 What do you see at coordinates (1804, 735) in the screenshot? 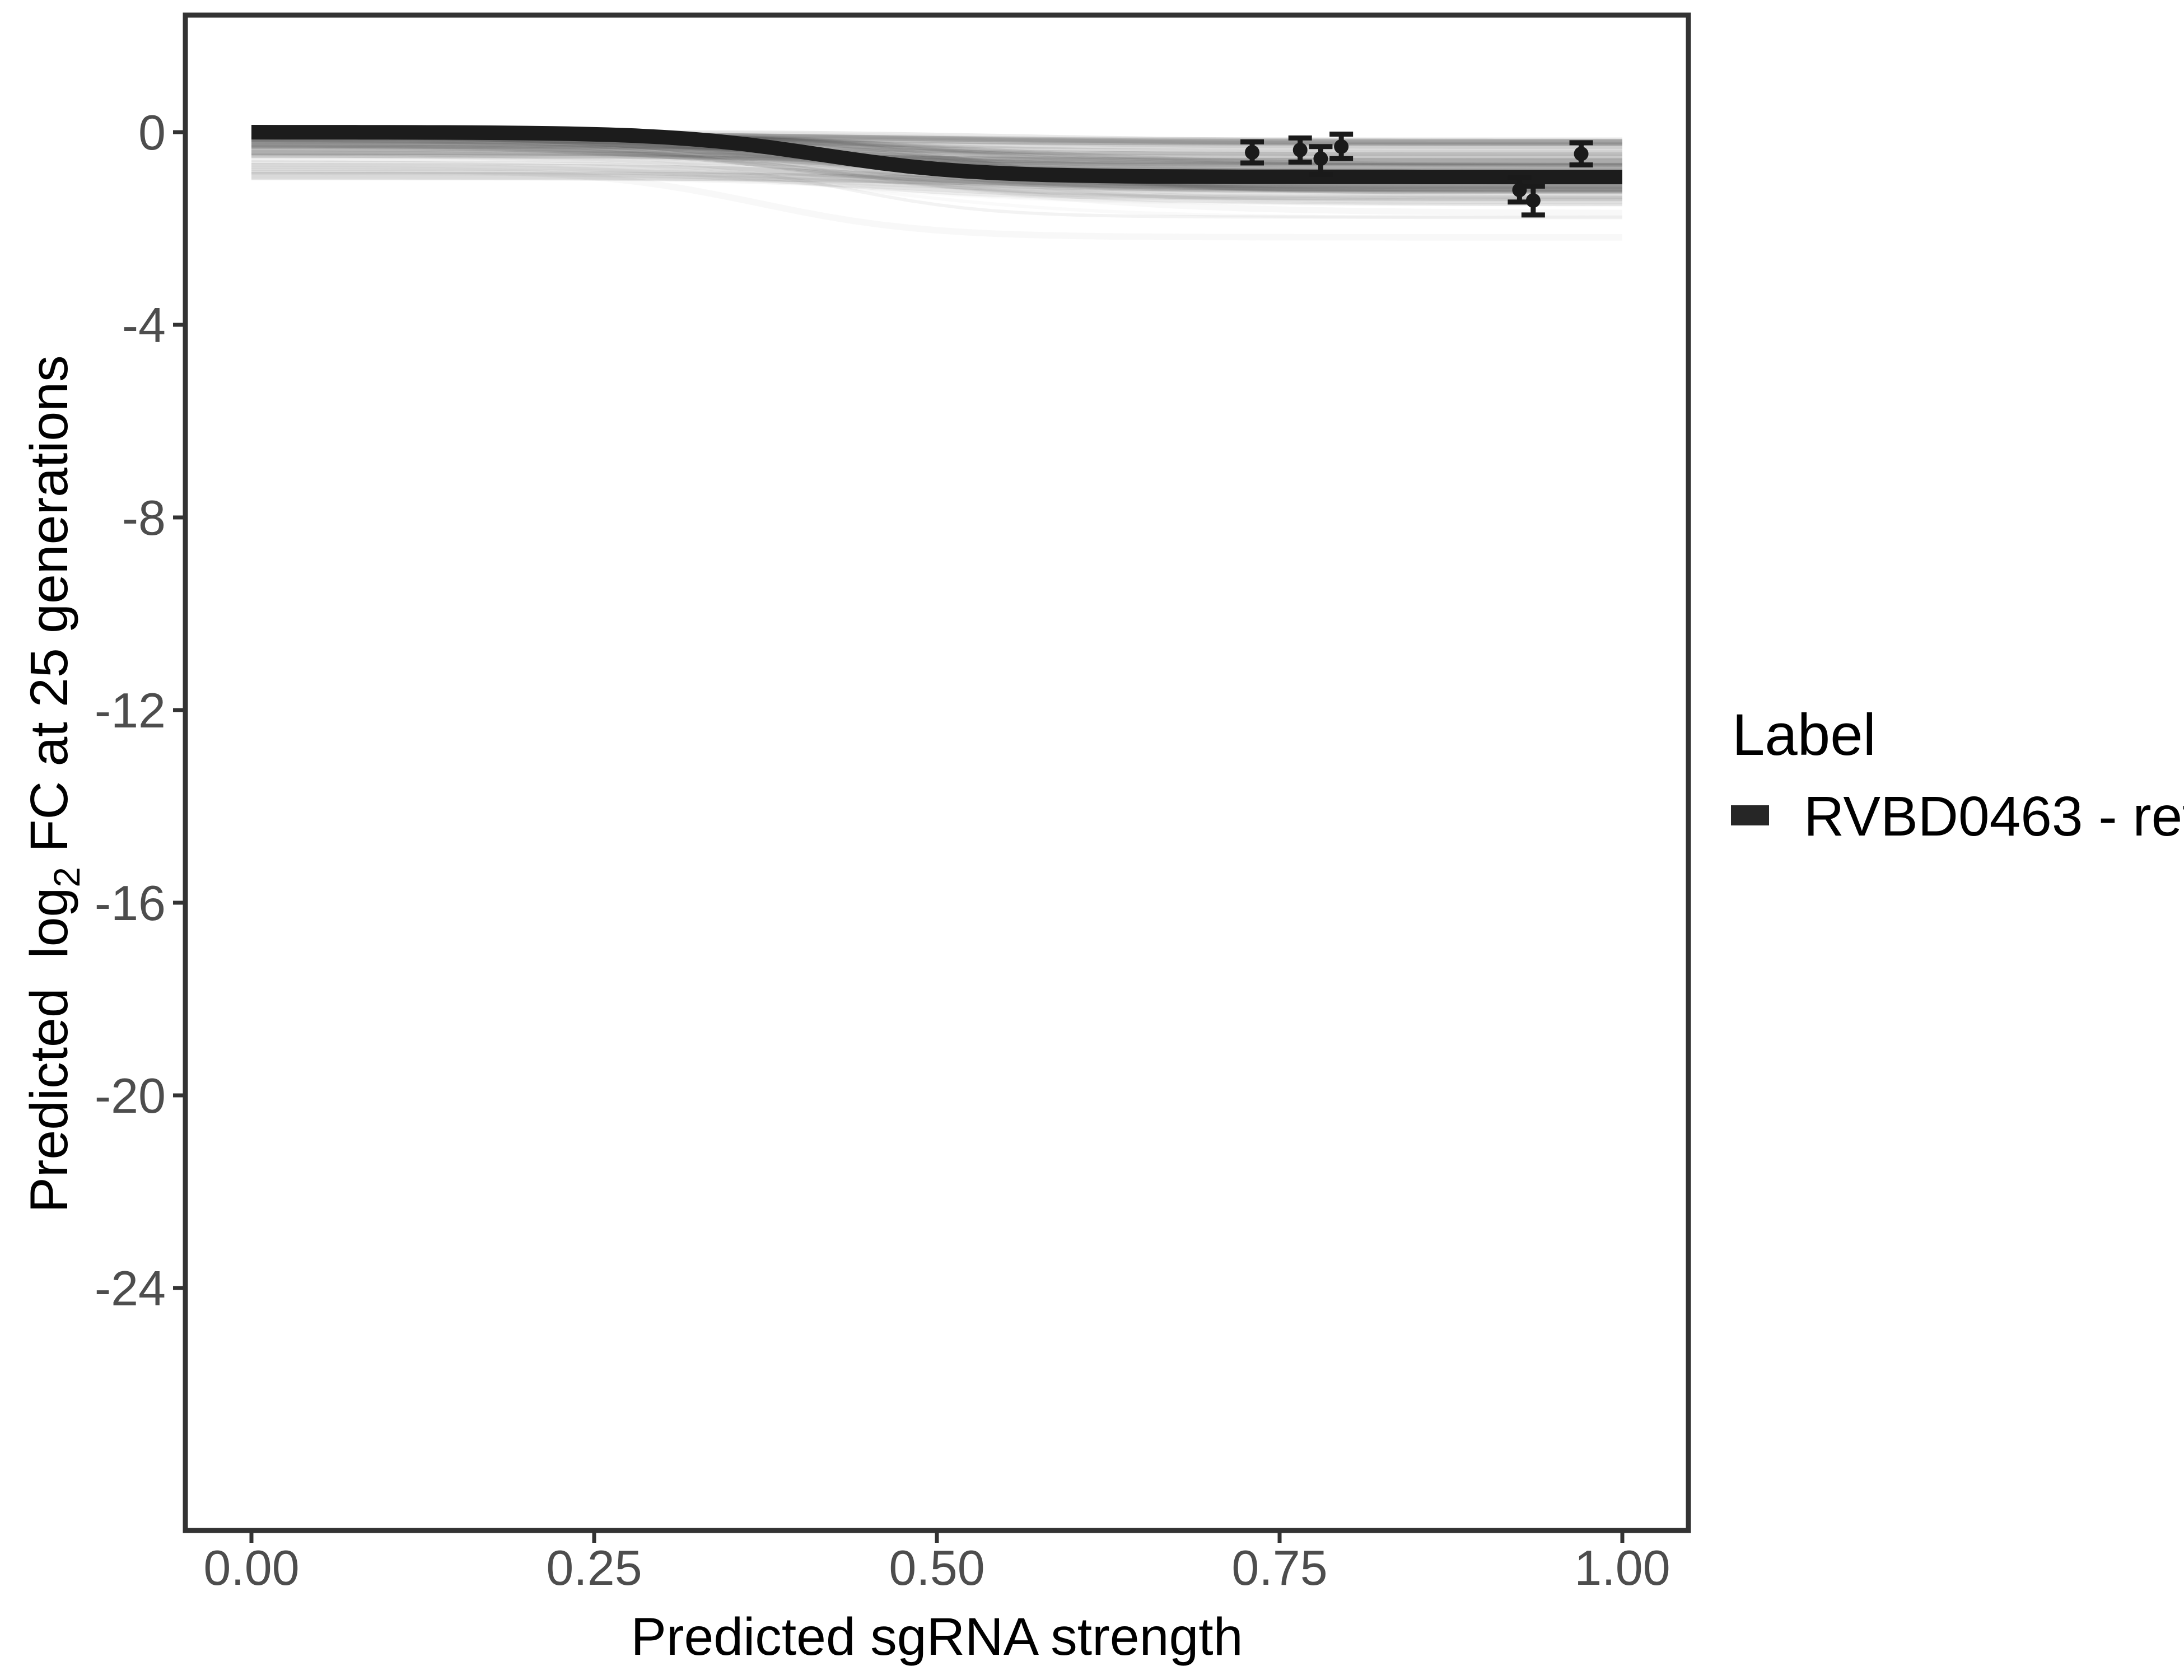
I see `legend-title: Label` at bounding box center [1804, 735].